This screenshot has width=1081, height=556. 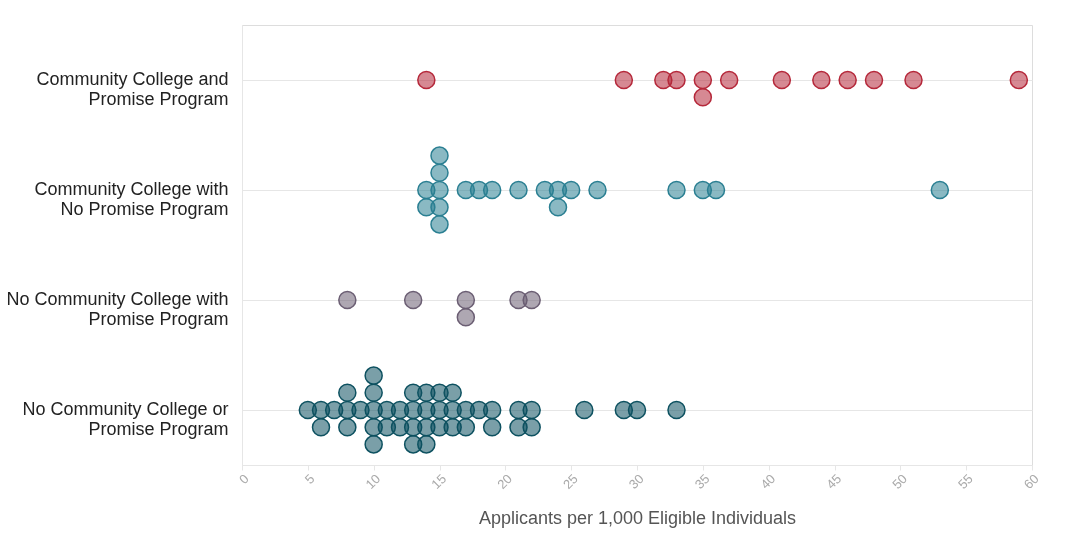 I want to click on x-axis-title: Applicants per 1,000 Eligible Individuals, so click(x=637, y=517).